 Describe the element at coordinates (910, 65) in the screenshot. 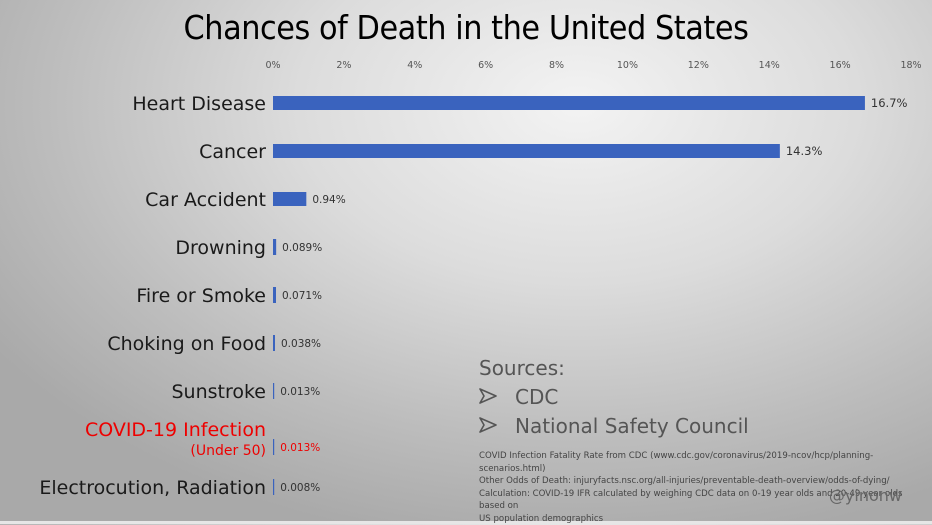

I see `x-tick-label: 18%` at that location.